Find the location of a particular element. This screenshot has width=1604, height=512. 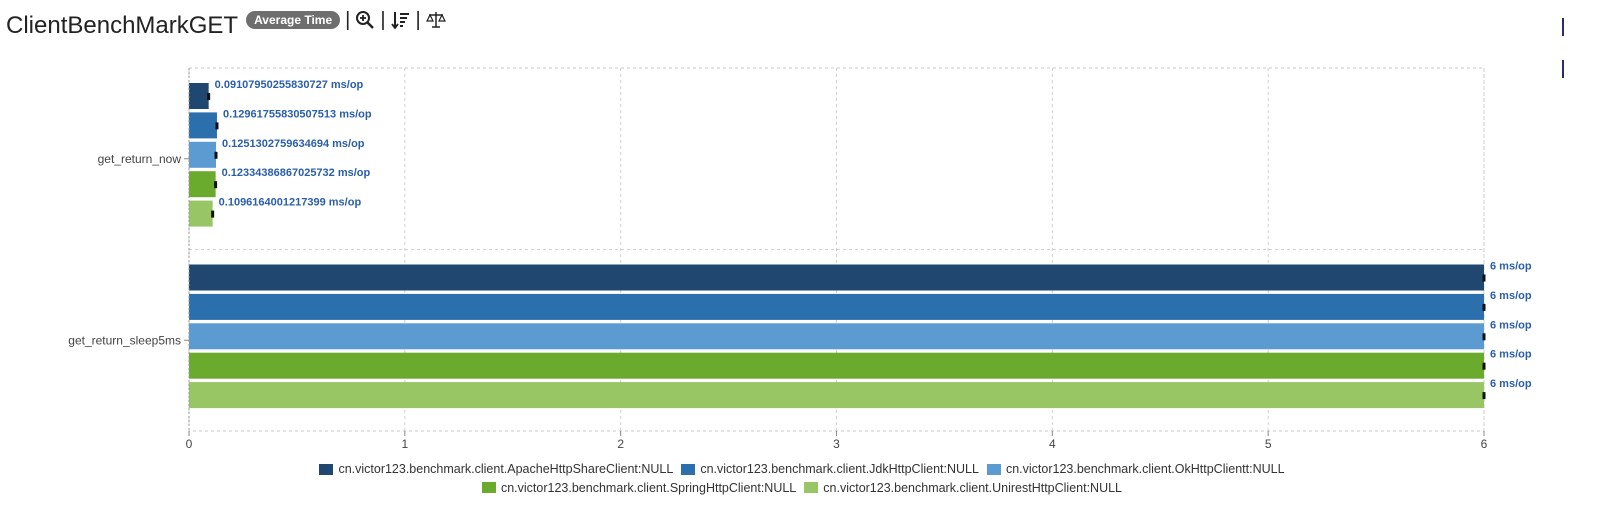

x-tick-label: 3 is located at coordinates (836, 444).